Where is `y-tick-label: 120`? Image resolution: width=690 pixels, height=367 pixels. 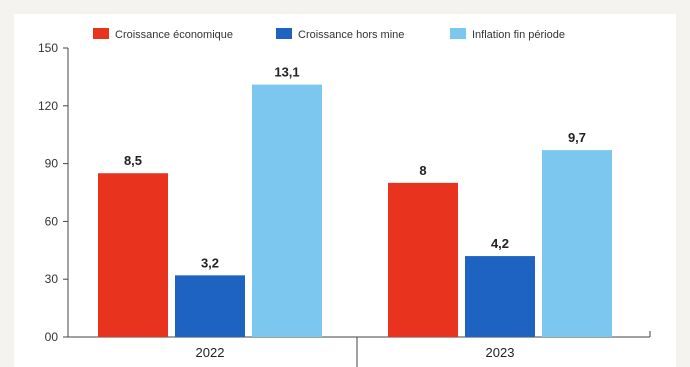 y-tick-label: 120 is located at coordinates (48, 106).